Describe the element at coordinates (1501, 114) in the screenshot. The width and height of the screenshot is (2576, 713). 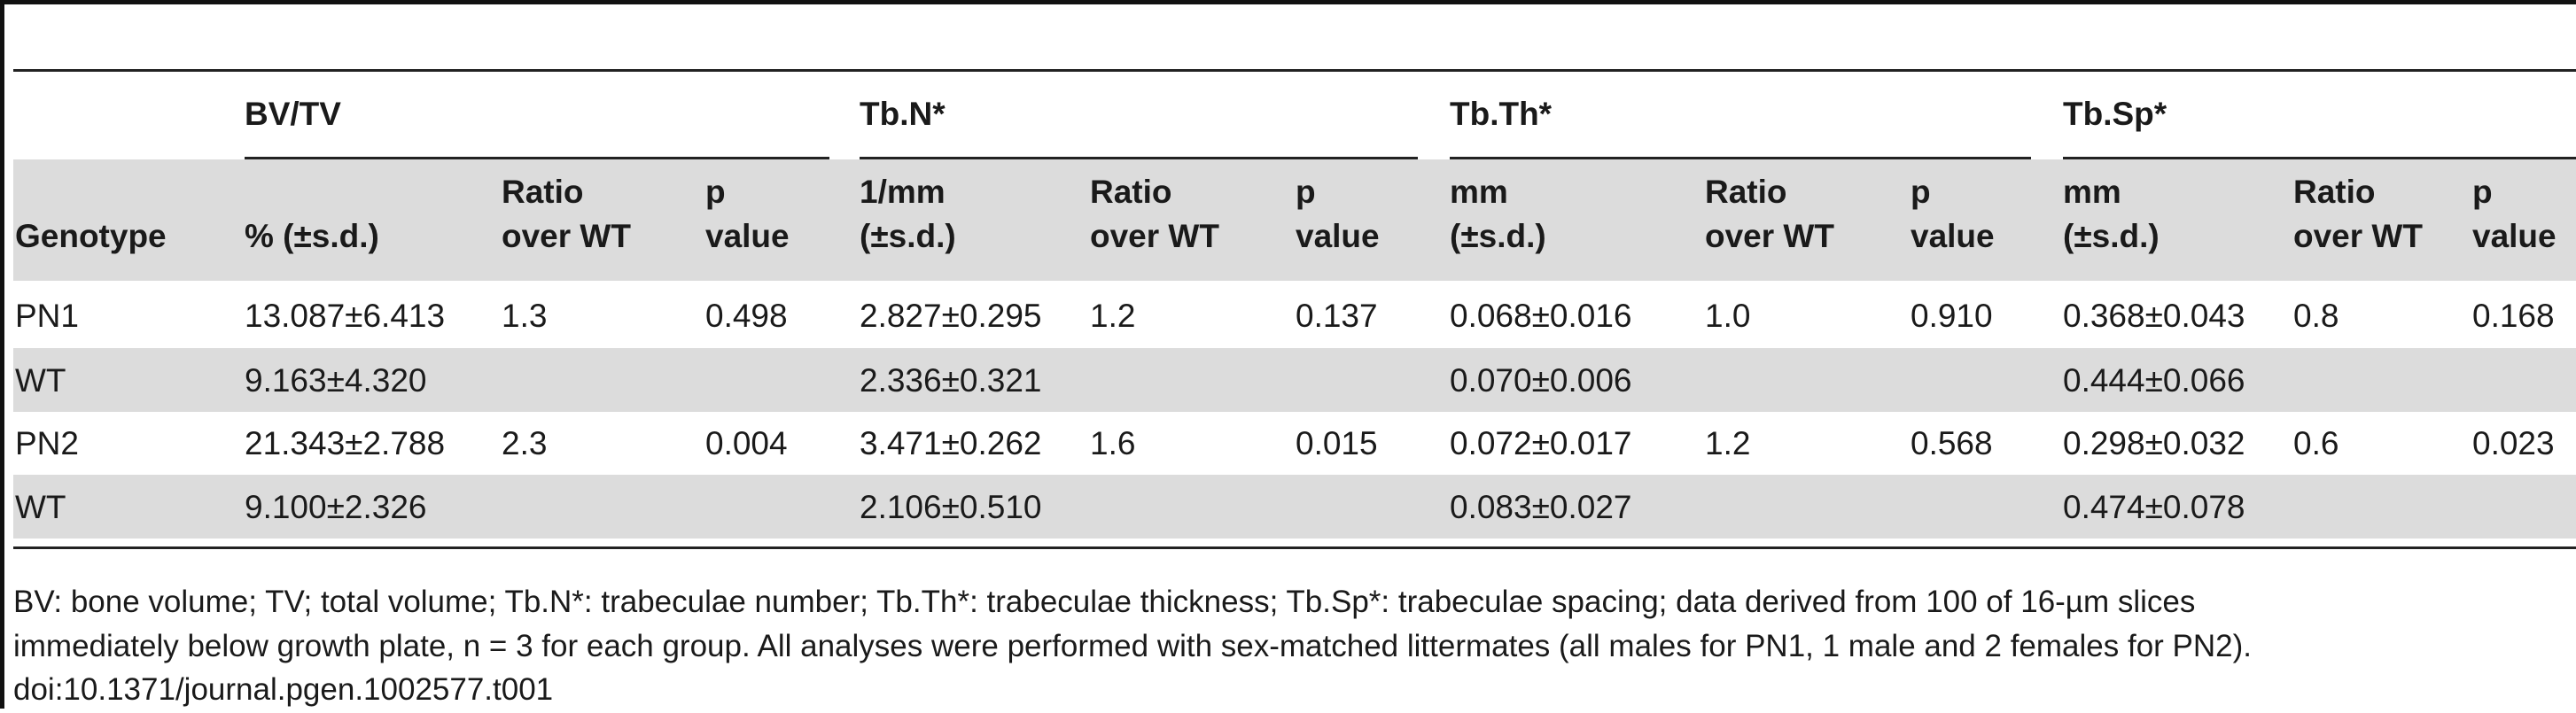
I see `group-header-tbth: Tb.Th*` at that location.